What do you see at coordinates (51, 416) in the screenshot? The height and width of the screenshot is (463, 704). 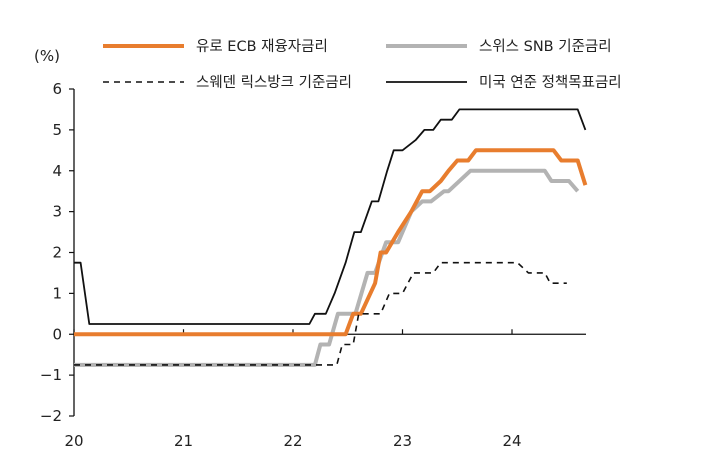 I see `y-tick-label: −2` at bounding box center [51, 416].